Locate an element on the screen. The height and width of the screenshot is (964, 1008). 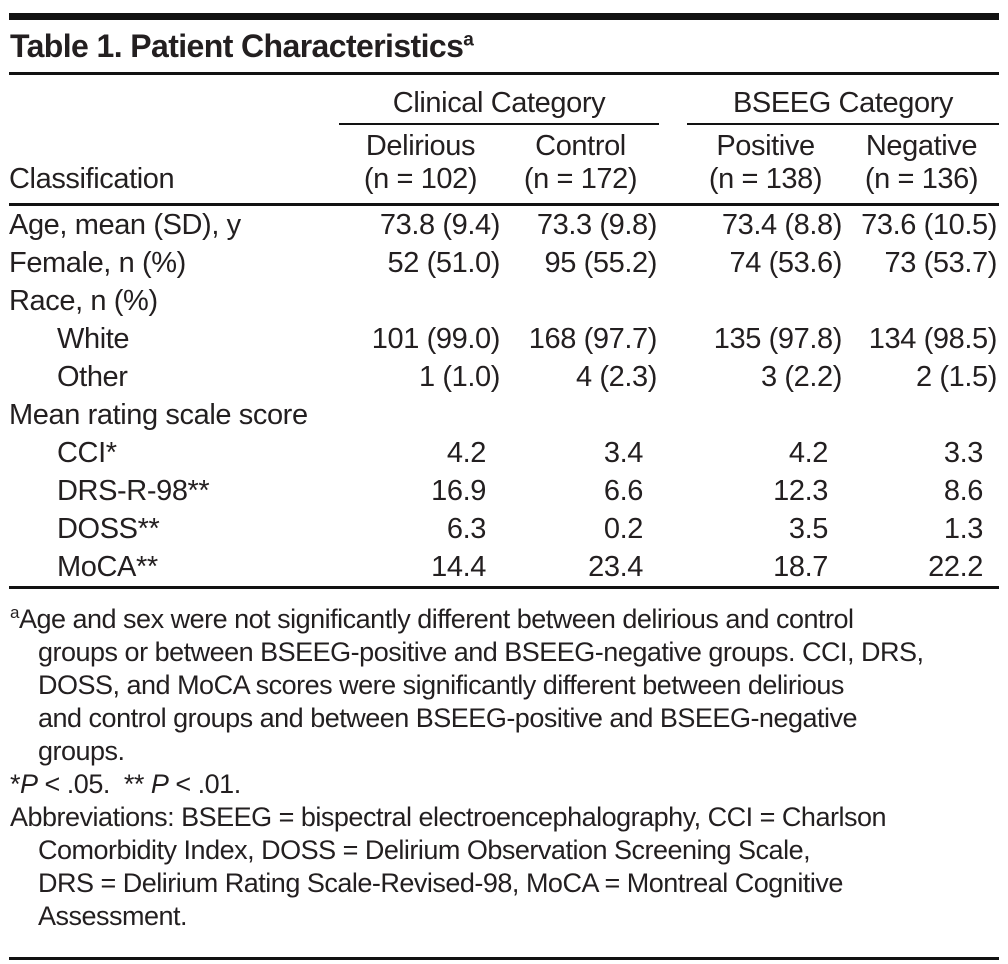
table-title-text: Table 1. Patient Characteristics is located at coordinates (237, 46).